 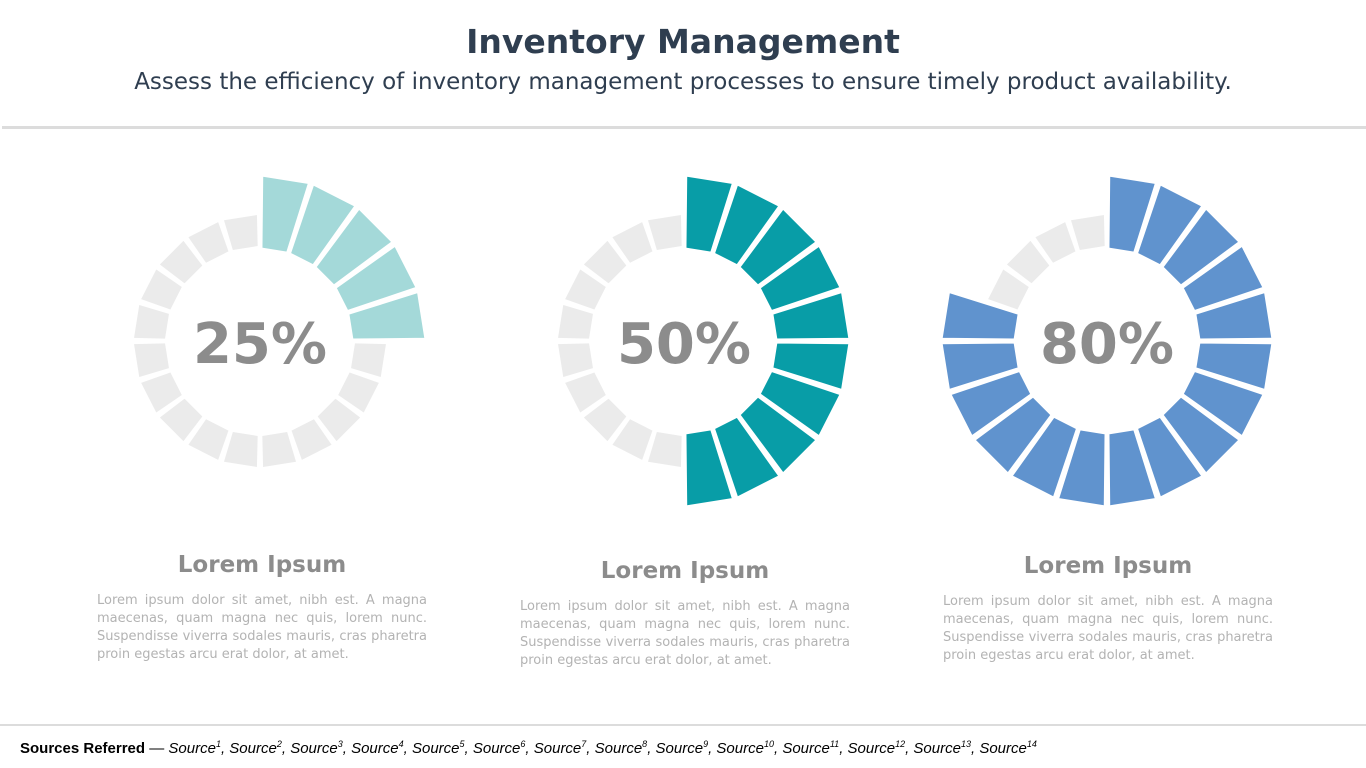 I want to click on gauge-3: 80%, so click(x=1107, y=341).